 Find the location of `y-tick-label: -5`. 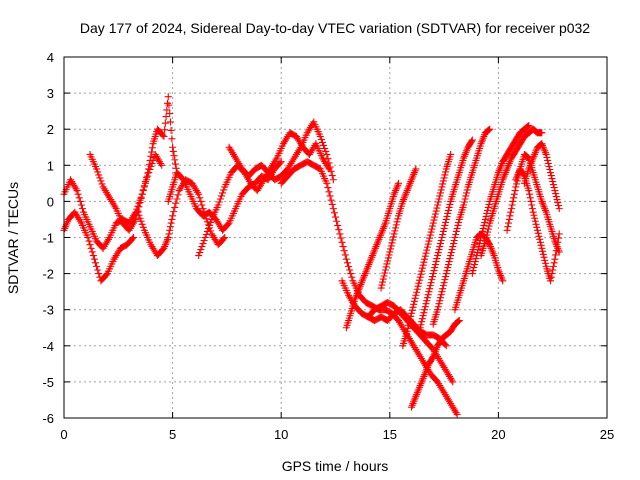

y-tick-label: -5 is located at coordinates (48, 382).